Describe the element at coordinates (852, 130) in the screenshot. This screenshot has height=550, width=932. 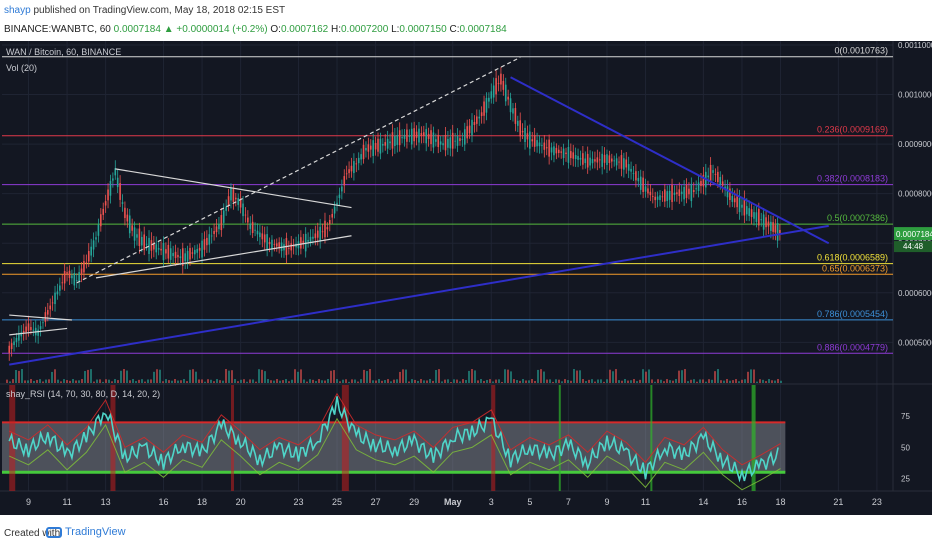
I see `fib-level-label: 0.236(0.0009169)` at that location.